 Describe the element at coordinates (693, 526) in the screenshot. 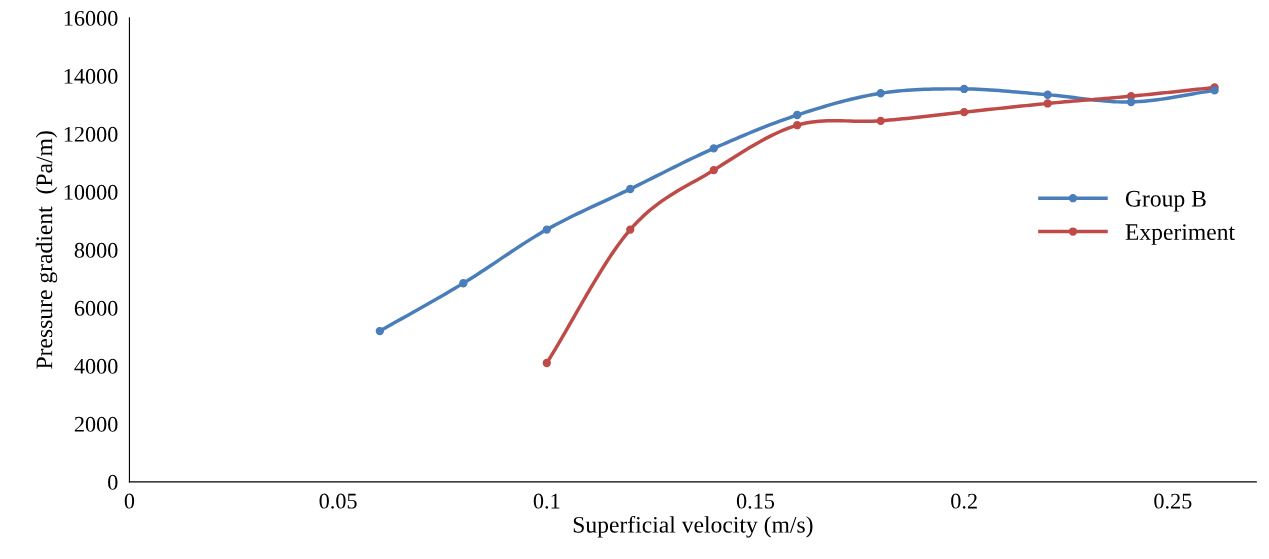

I see `x-axis-title: Superficial velocity (m/s)` at that location.